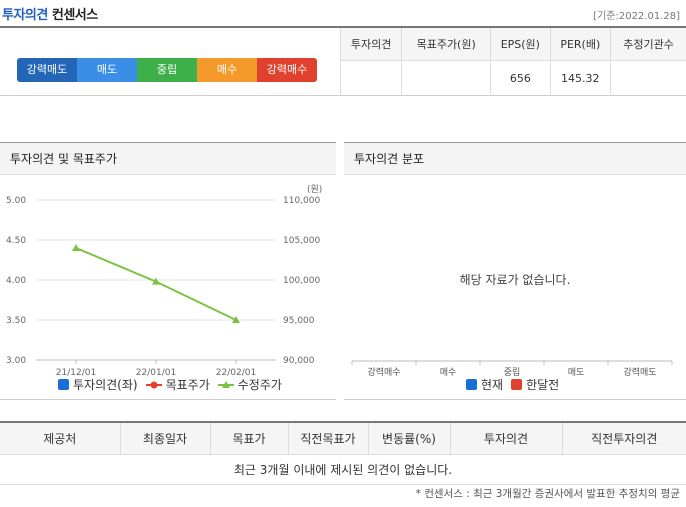  Describe the element at coordinates (576, 372) in the screenshot. I see `category-label: 매도` at that location.